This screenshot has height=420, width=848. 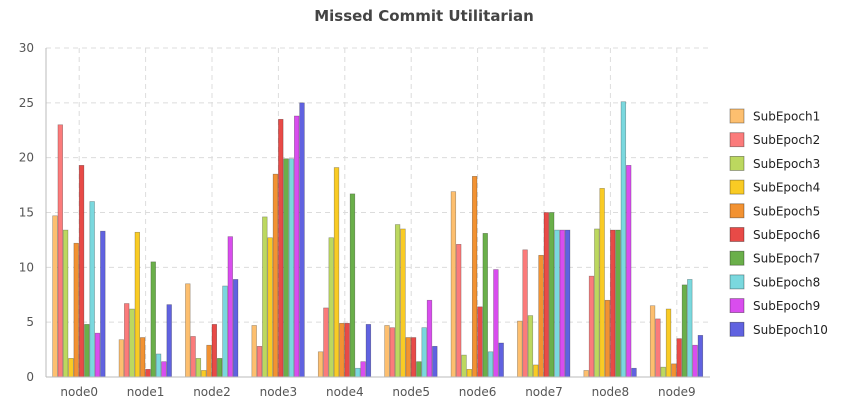 I want to click on y-tick-label: 5, so click(x=30, y=322).